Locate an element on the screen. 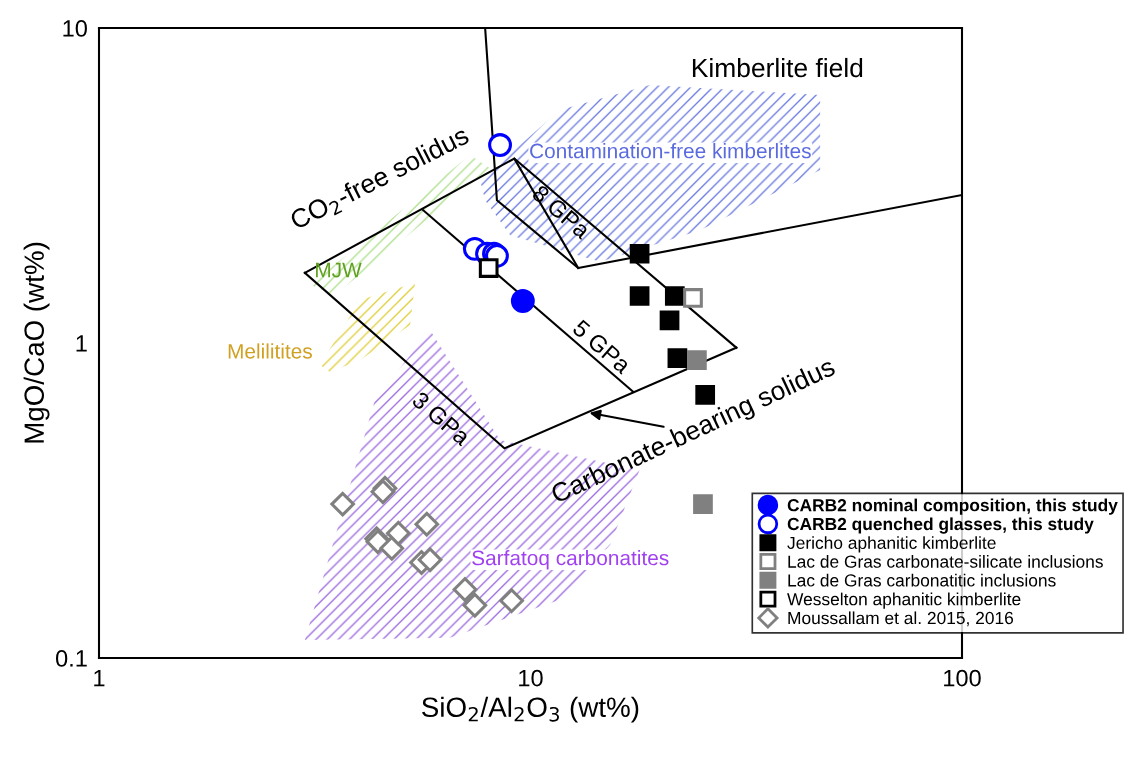 Image resolution: width=1142 pixels, height=761 pixels. annotation: Kimberlite field is located at coordinates (777, 67).